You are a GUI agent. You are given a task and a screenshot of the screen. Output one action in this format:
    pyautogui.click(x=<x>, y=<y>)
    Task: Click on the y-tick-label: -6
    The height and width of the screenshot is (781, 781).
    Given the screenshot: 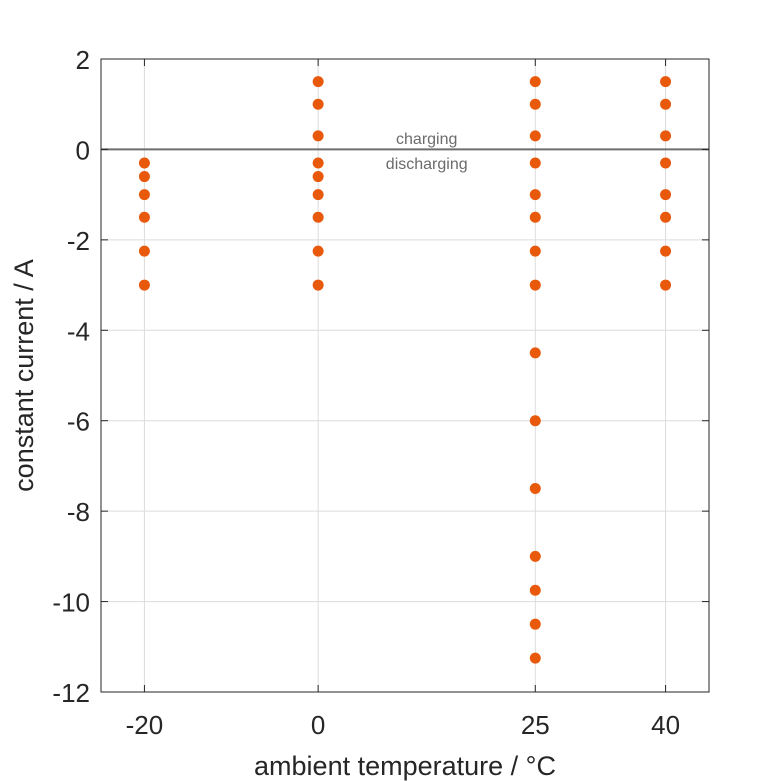 What is the action you would take?
    pyautogui.click(x=78, y=422)
    